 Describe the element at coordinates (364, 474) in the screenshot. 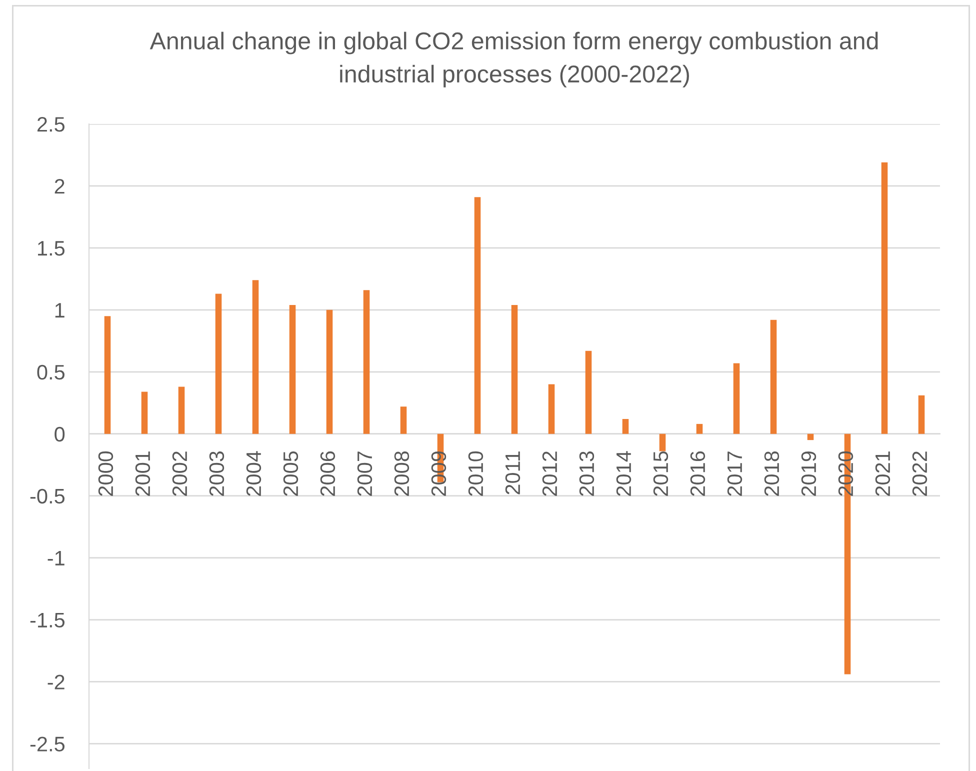

I see `x-tick-label: 2007` at that location.